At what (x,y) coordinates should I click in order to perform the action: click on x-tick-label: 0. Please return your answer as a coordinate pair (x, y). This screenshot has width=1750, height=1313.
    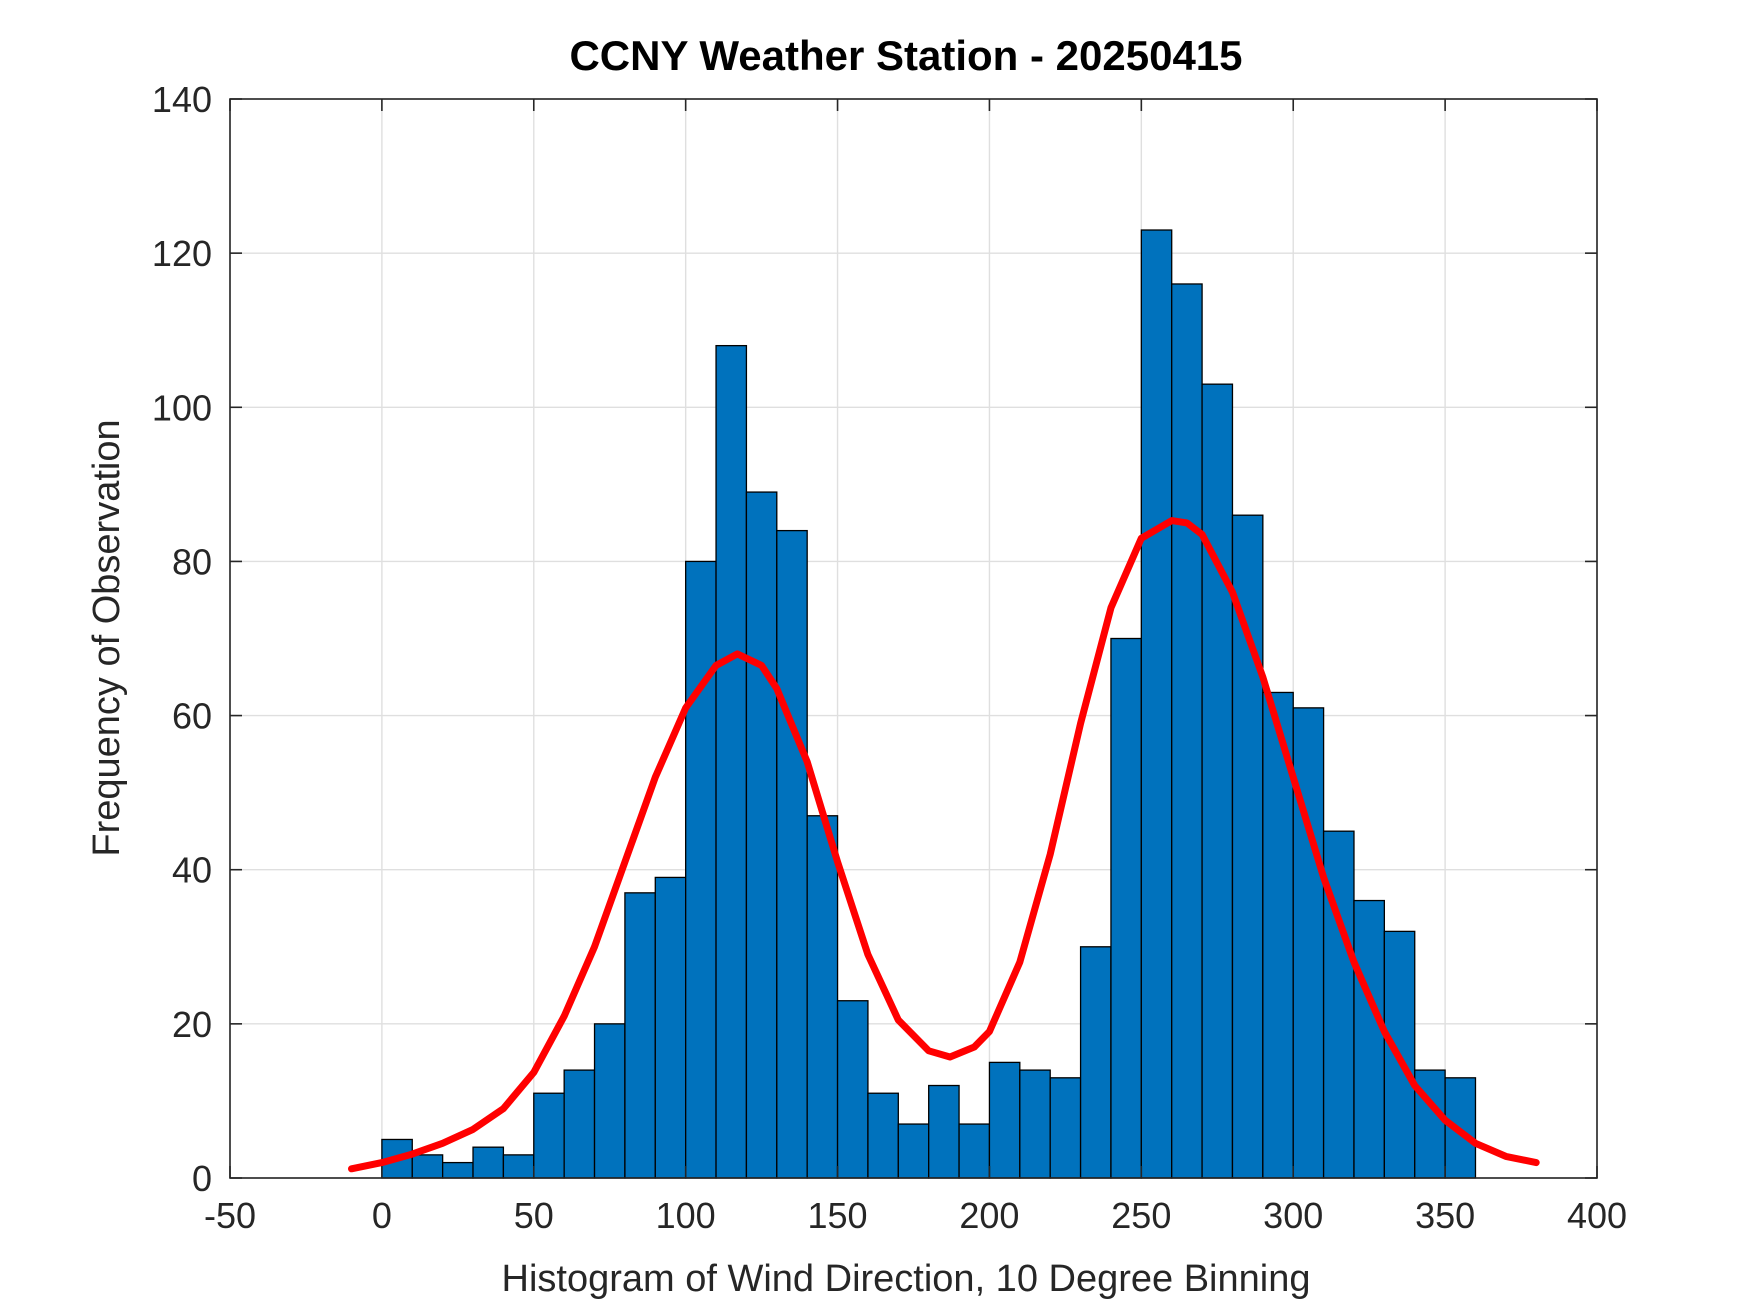
    Looking at the image, I should click on (382, 1215).